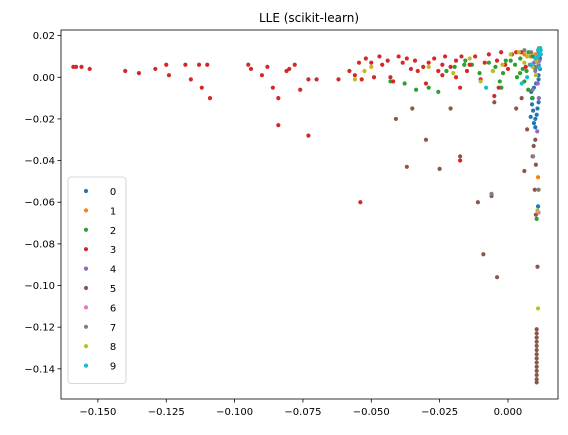 The height and width of the screenshot is (435, 568). I want to click on x-tick-label: −0.025, so click(439, 412).